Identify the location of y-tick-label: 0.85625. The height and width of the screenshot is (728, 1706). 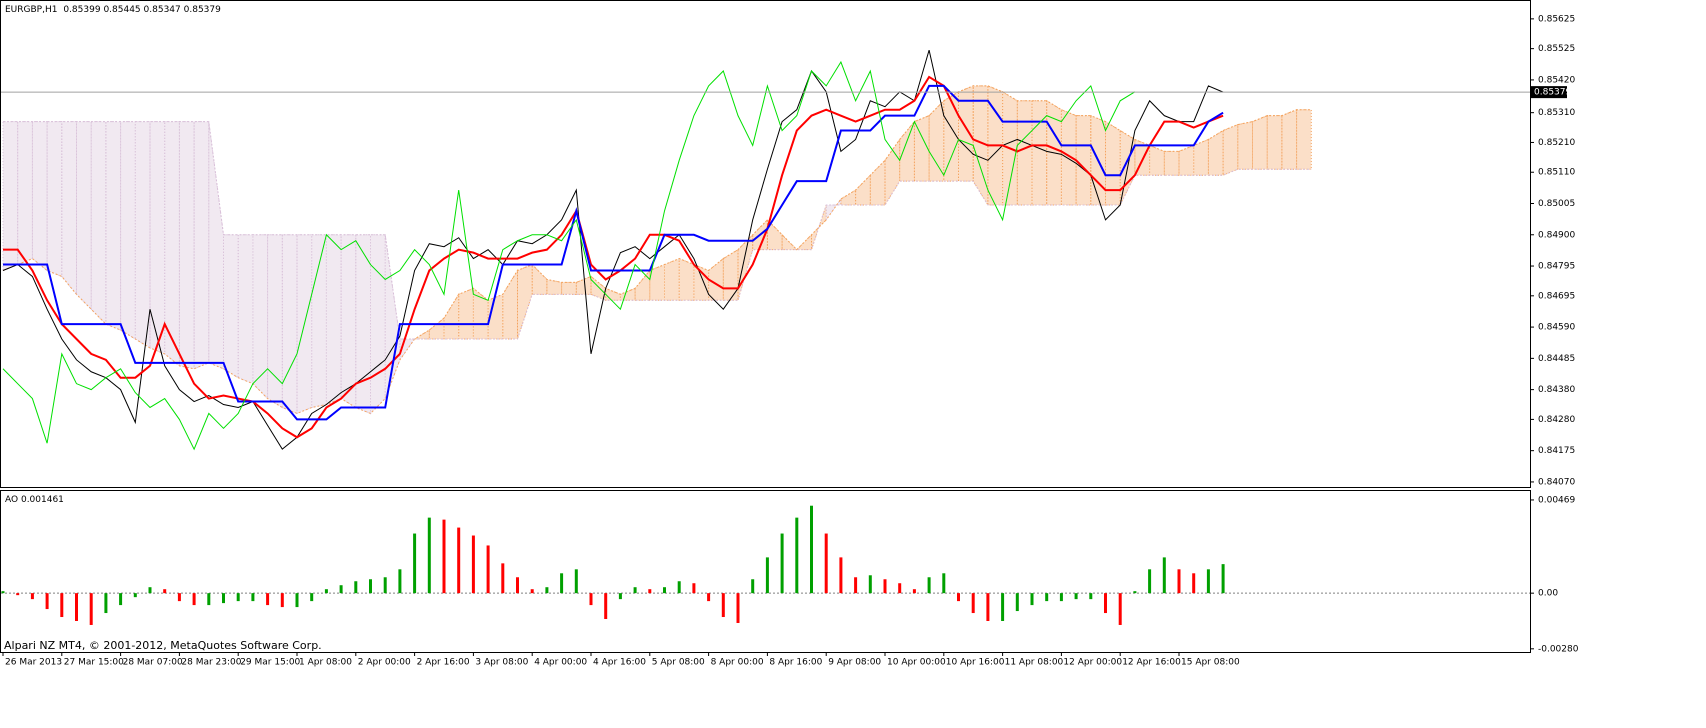
(1556, 19).